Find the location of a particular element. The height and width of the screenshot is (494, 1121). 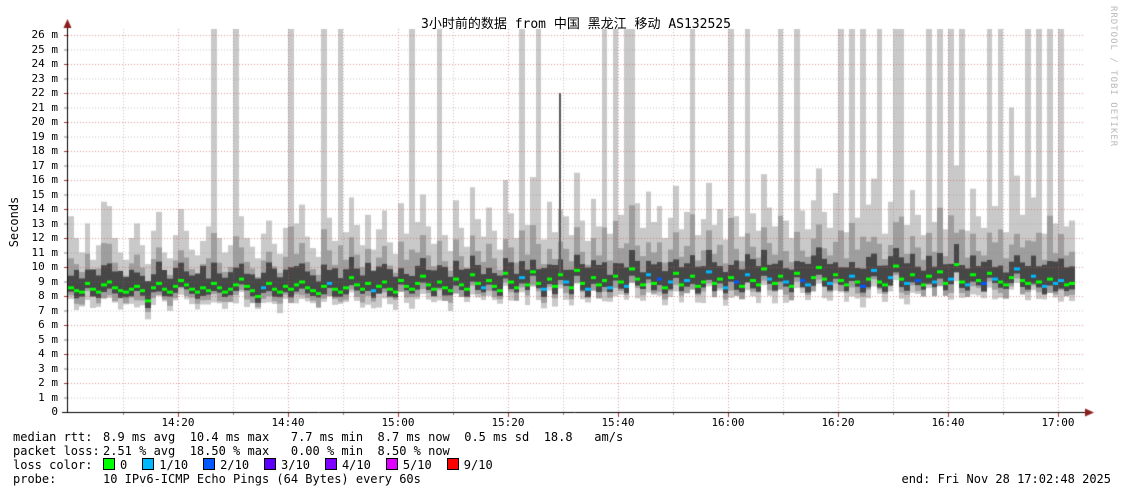

y-tick-label: 17 m is located at coordinates (45, 165).